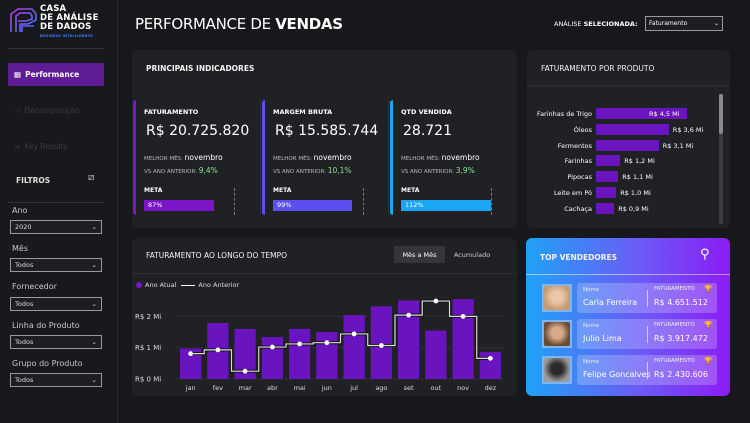 This screenshot has width=750, height=423. Describe the element at coordinates (721, 159) in the screenshot. I see `scrollbar-track` at that location.